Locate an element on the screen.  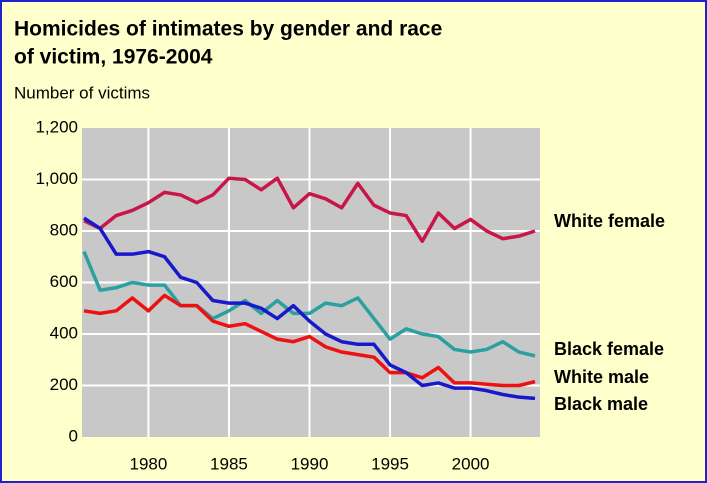
series-label: Black male is located at coordinates (601, 404).